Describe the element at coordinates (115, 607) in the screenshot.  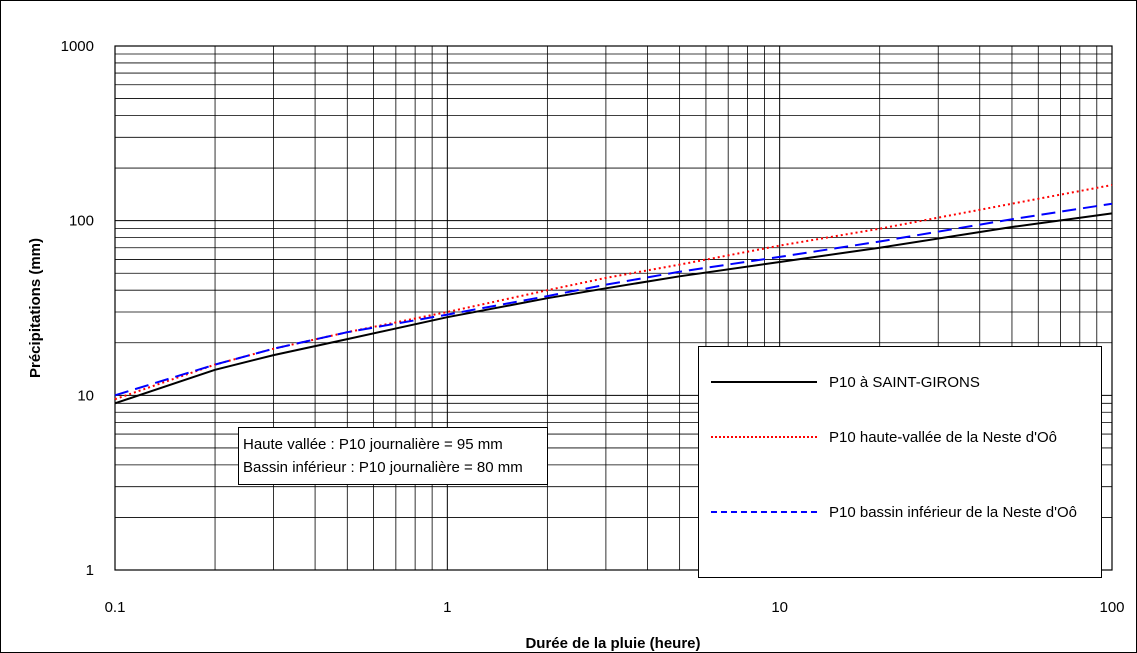
I see `x-tick-label: 0.1` at that location.